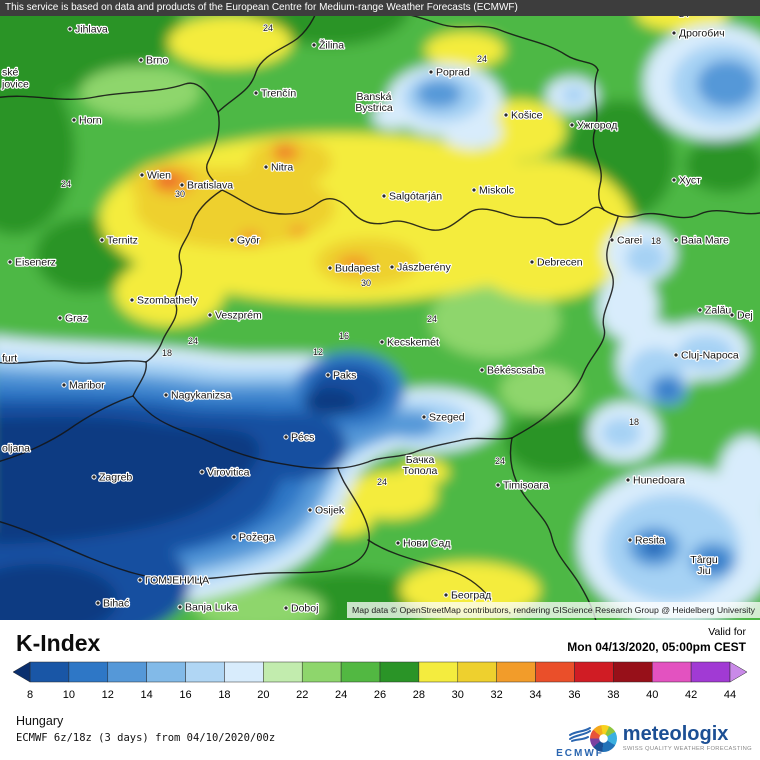 This screenshot has height=760, width=760. What do you see at coordinates (76, 319) in the screenshot?
I see `svg-text: Graz` at bounding box center [76, 319].